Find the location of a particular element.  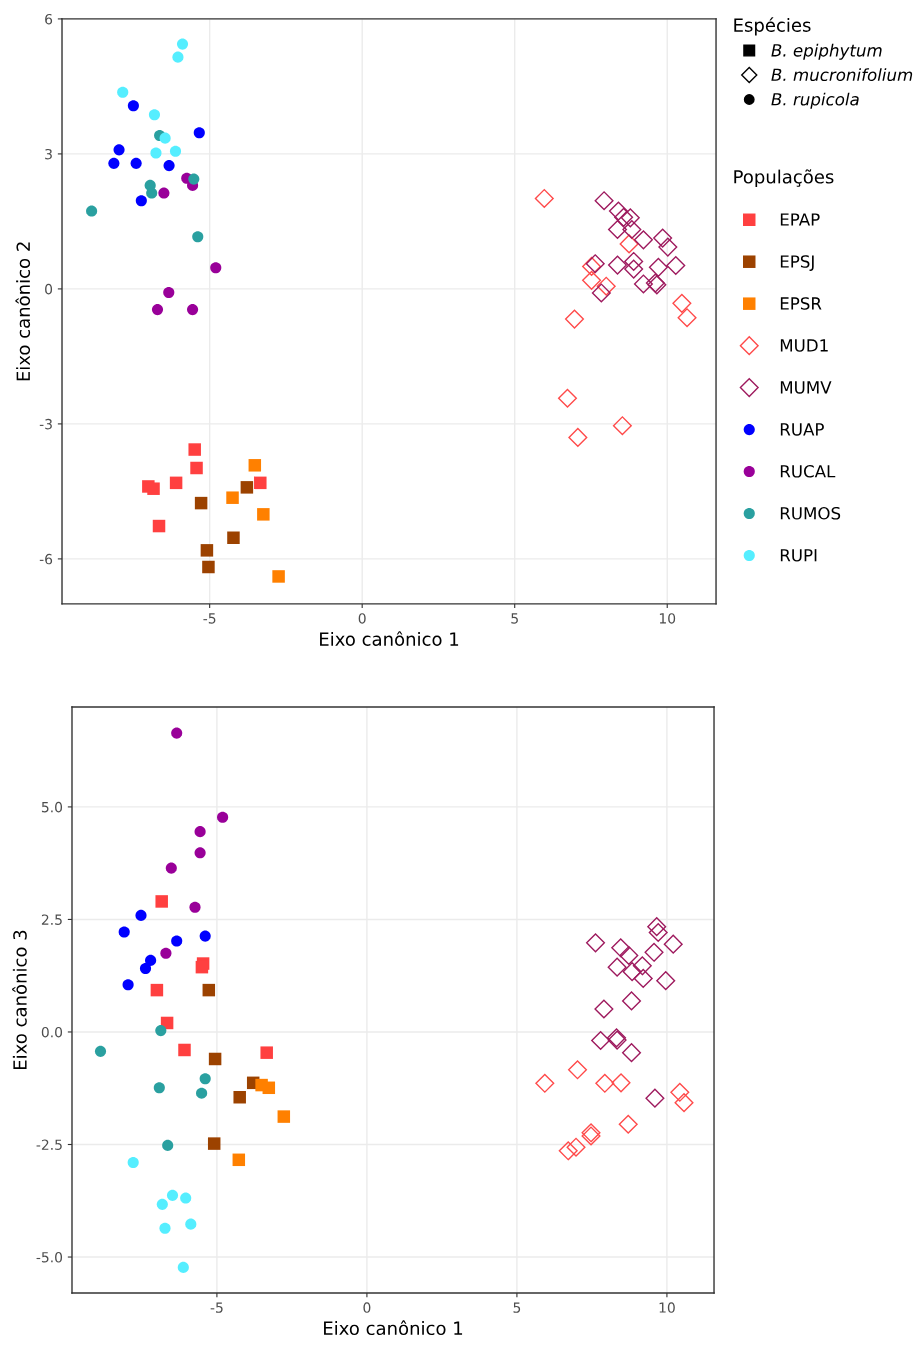

y-tick-label: 2.5 is located at coordinates (51, 919).